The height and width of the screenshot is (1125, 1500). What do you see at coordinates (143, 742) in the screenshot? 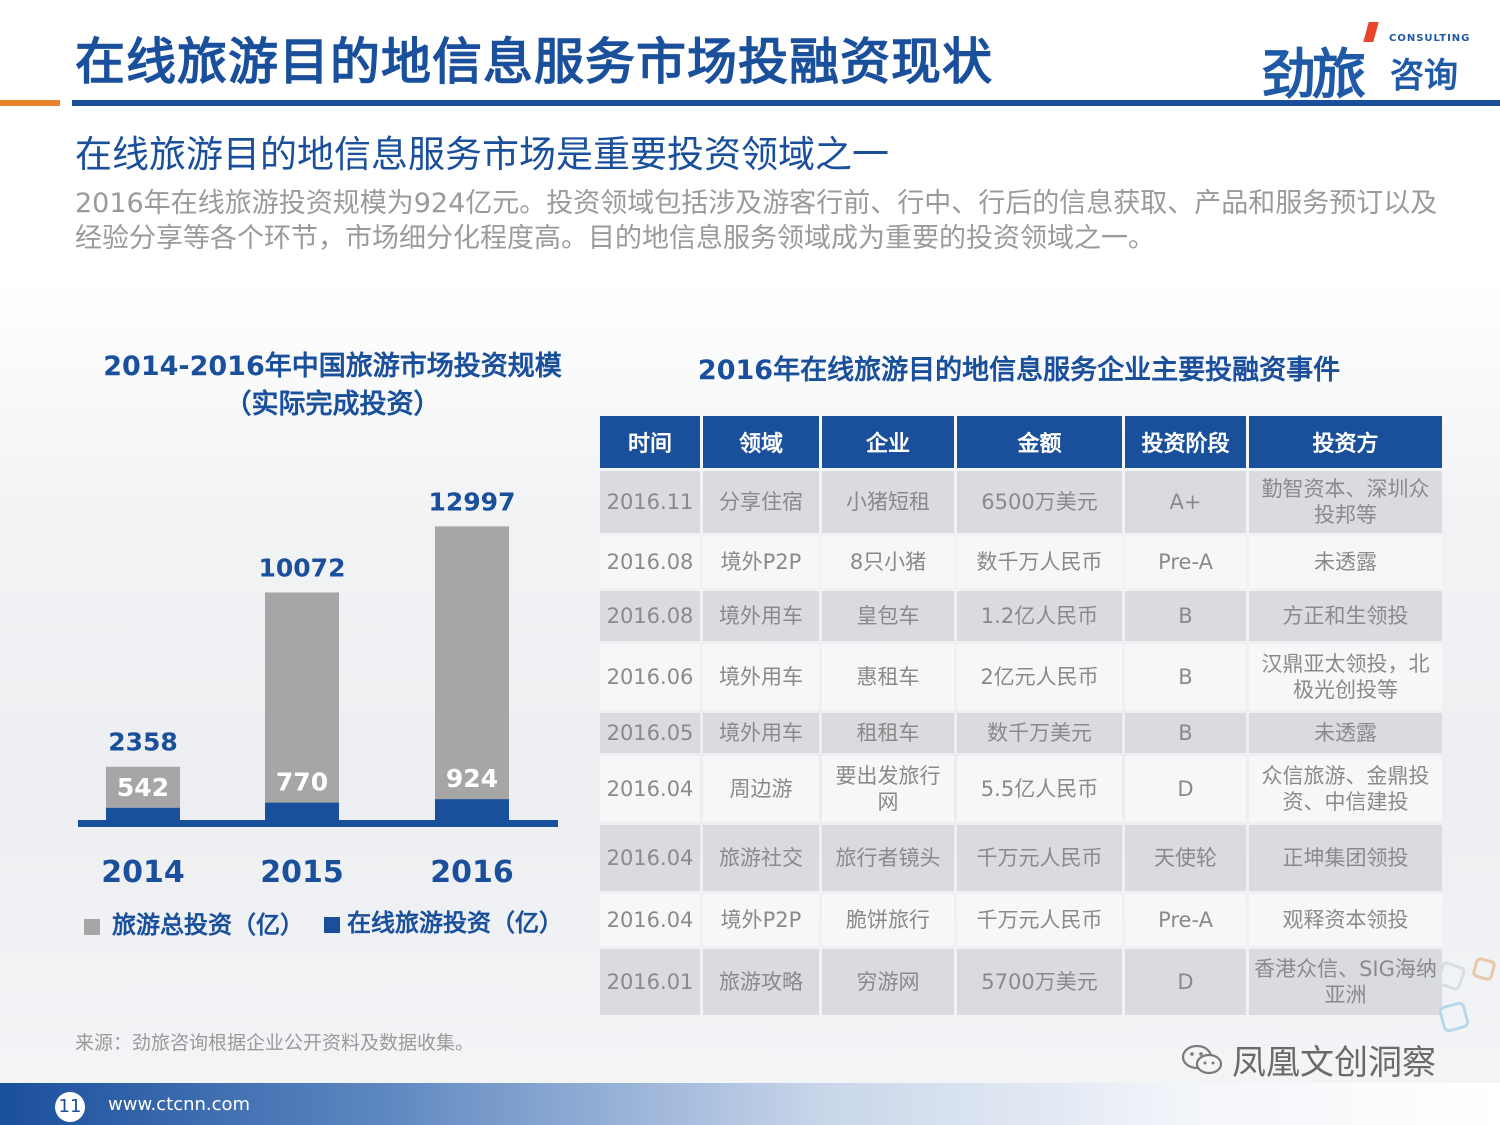
I see `total-value-label: 2358` at bounding box center [143, 742].